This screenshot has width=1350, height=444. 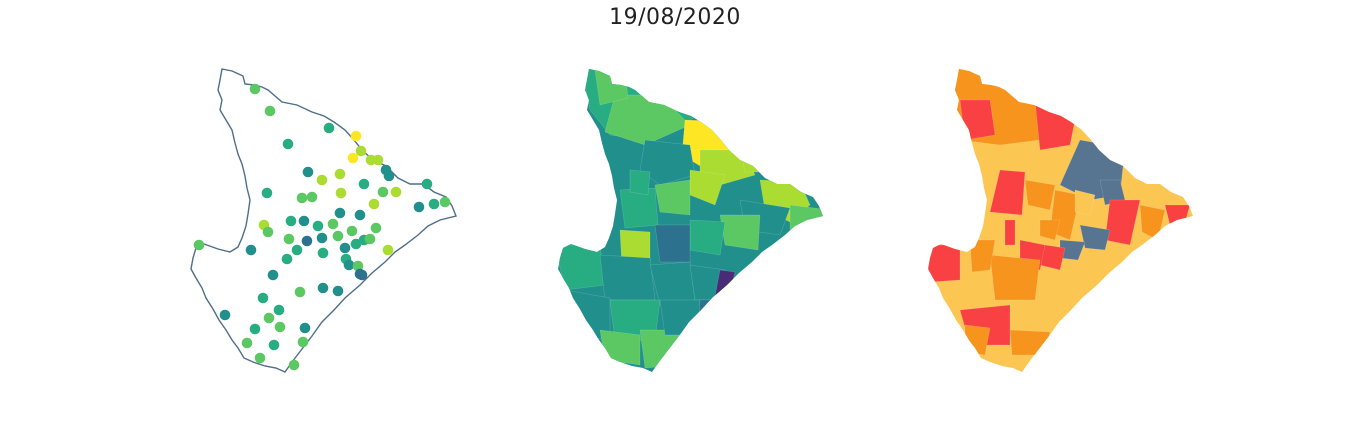 I want to click on municipality-viridis-map, so click(x=690, y=220).